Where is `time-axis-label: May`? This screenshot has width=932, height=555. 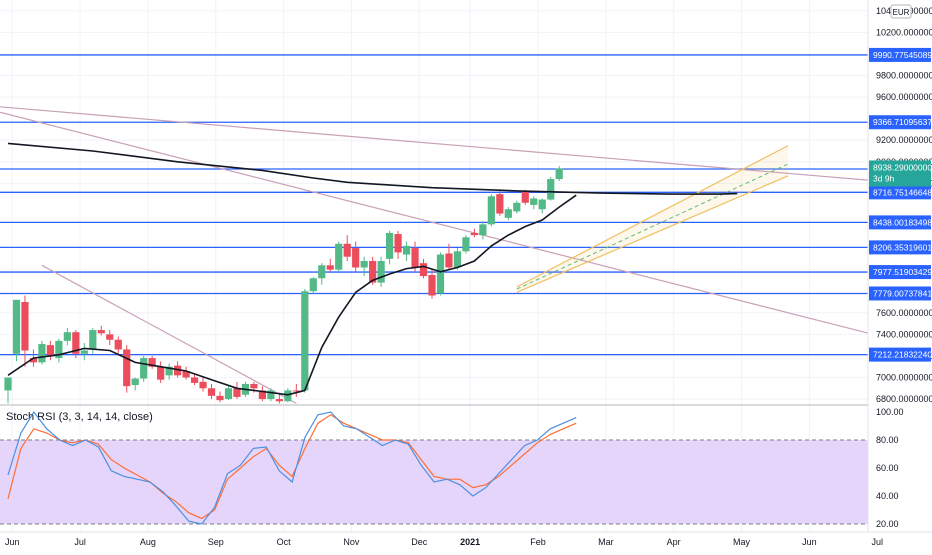 time-axis-label: May is located at coordinates (742, 542).